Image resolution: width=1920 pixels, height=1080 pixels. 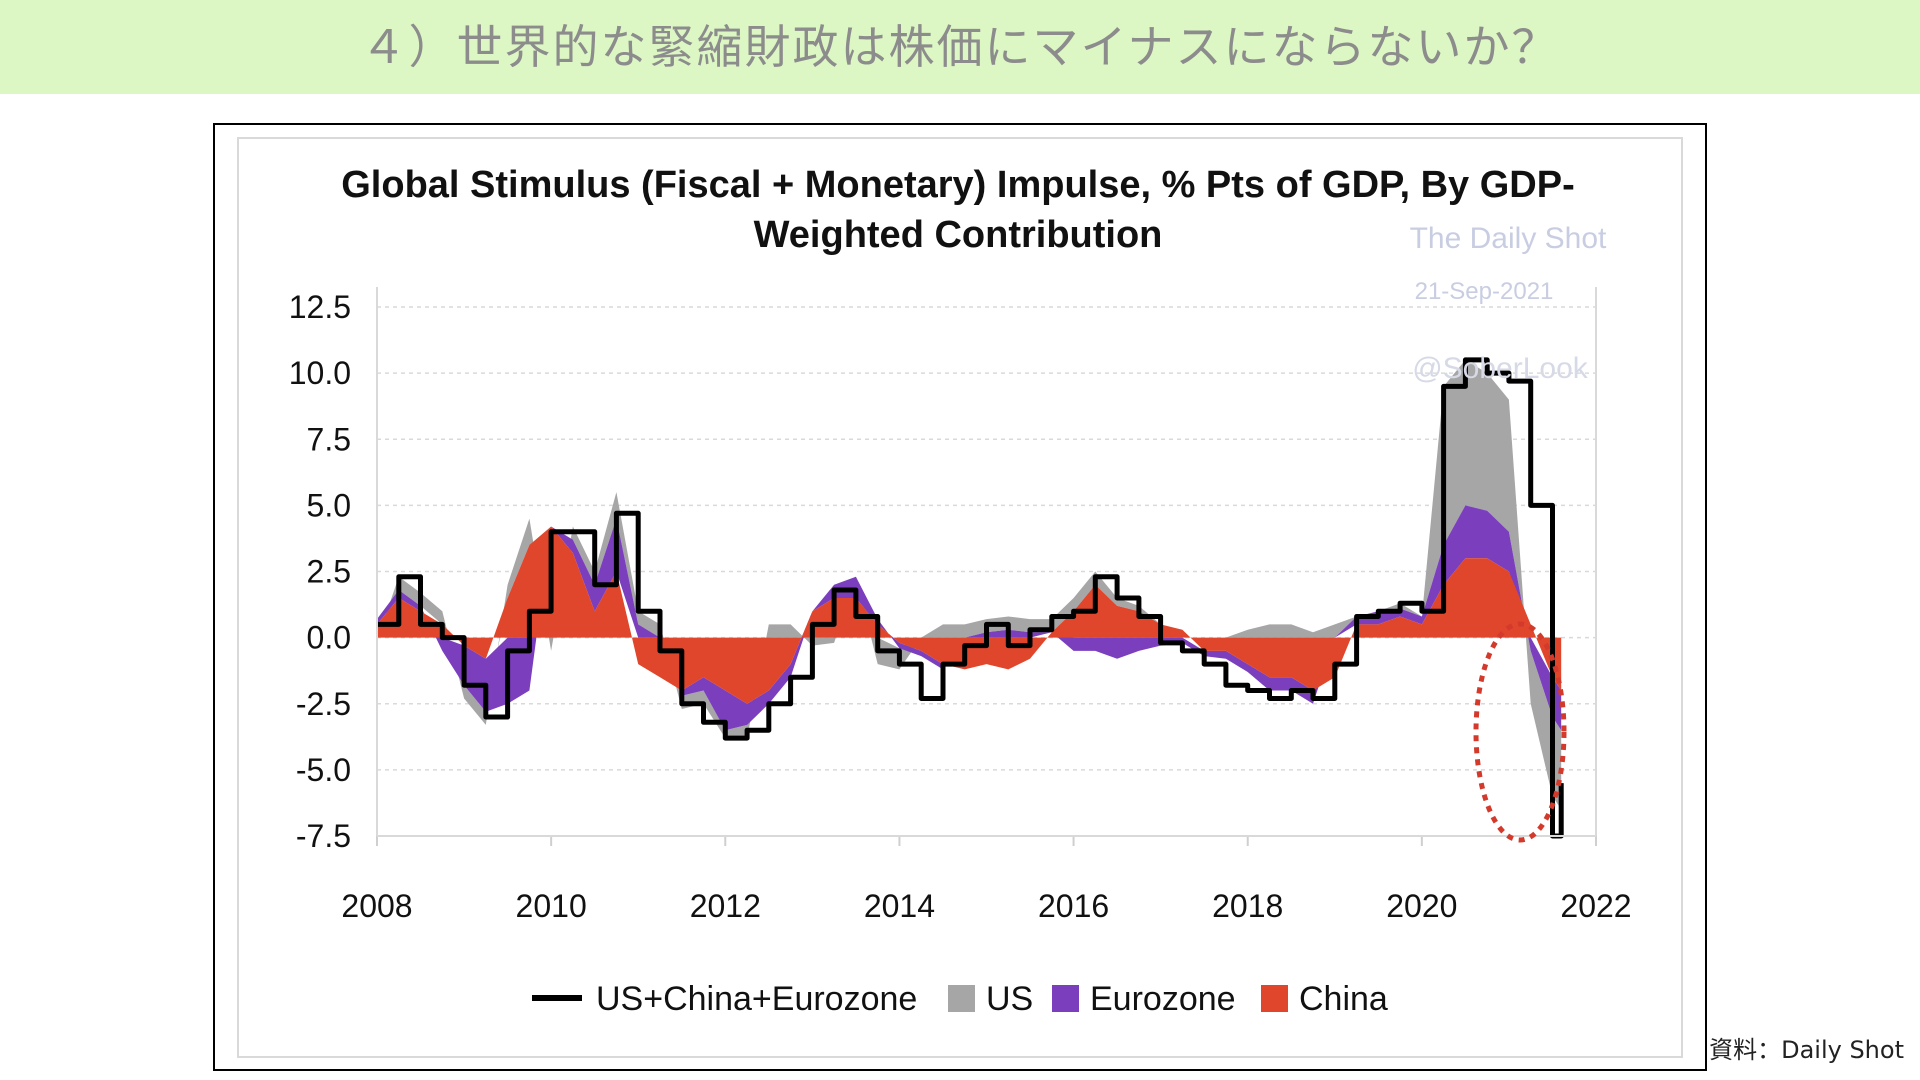 What do you see at coordinates (329, 439) in the screenshot?
I see `y-tick-label: 7.5` at bounding box center [329, 439].